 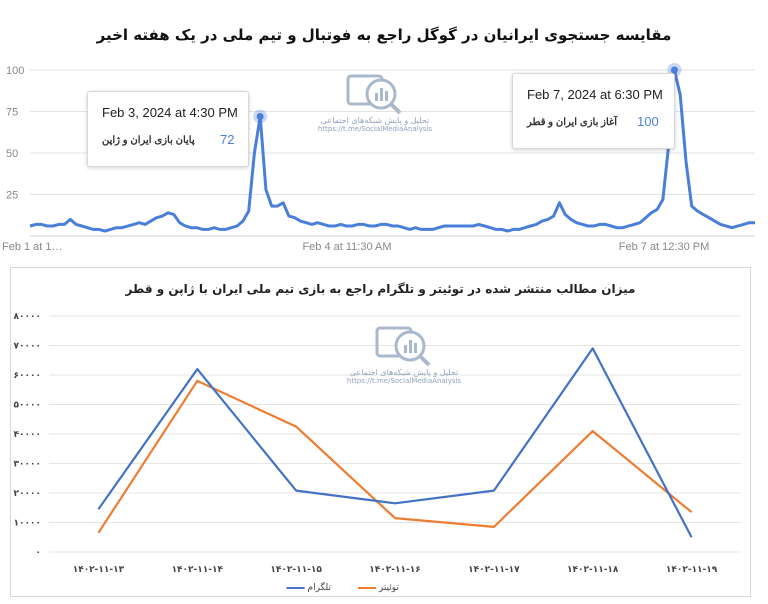 What do you see at coordinates (27, 465) in the screenshot?
I see `y-tick-label: ۳۰۰۰۰` at bounding box center [27, 465].